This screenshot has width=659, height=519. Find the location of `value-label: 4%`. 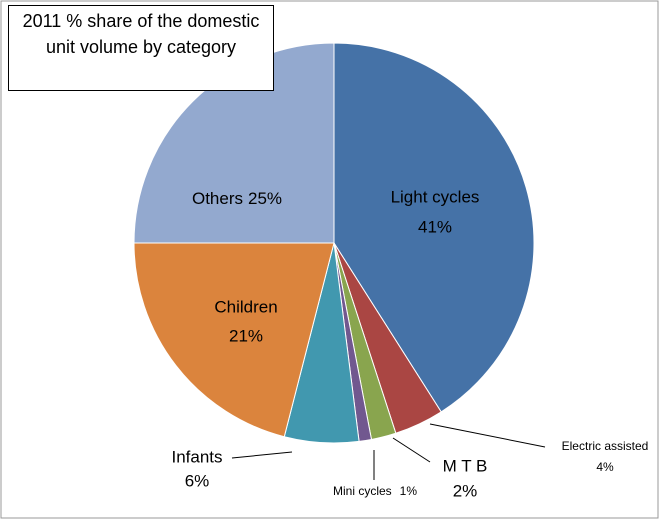

value-label: 4% is located at coordinates (605, 467).